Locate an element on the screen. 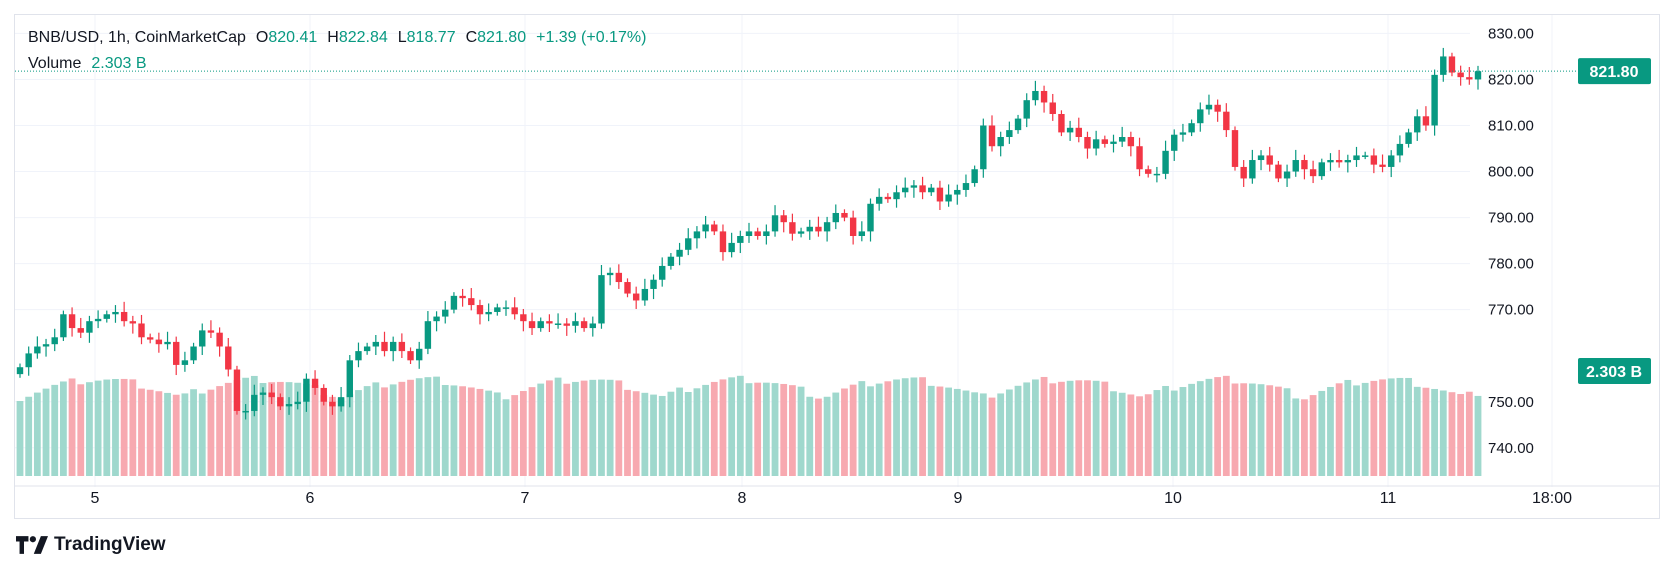 This screenshot has height=571, width=1674. legend-volume-row: Volume 2.303 B is located at coordinates (337, 64).